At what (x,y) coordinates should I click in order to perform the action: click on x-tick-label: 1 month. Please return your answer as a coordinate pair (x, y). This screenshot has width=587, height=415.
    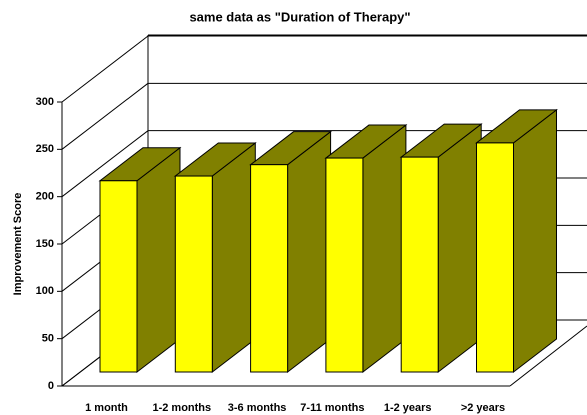
    Looking at the image, I should click on (106, 408).